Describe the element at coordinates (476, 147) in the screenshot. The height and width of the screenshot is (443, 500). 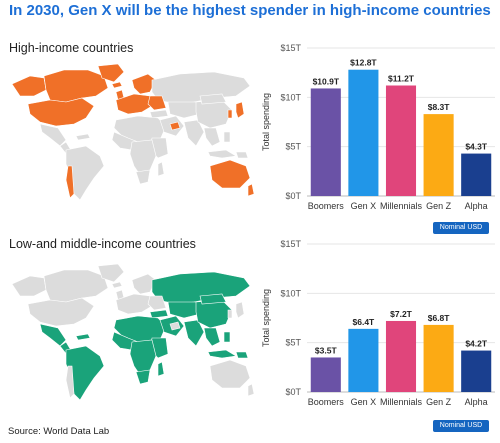
I see `data-label: $4.3T` at that location.